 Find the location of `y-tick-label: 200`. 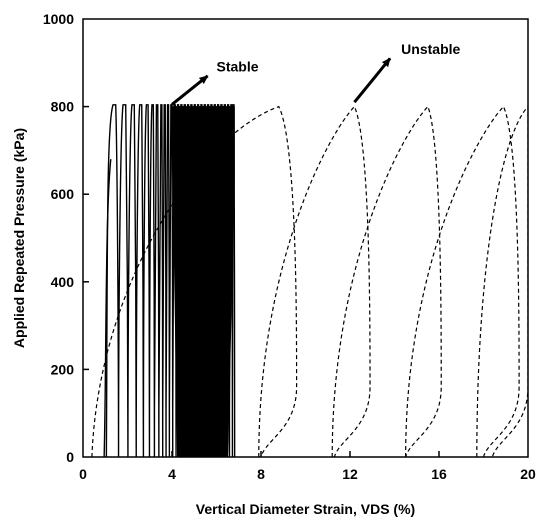

y-tick-label: 200 is located at coordinates (63, 369).